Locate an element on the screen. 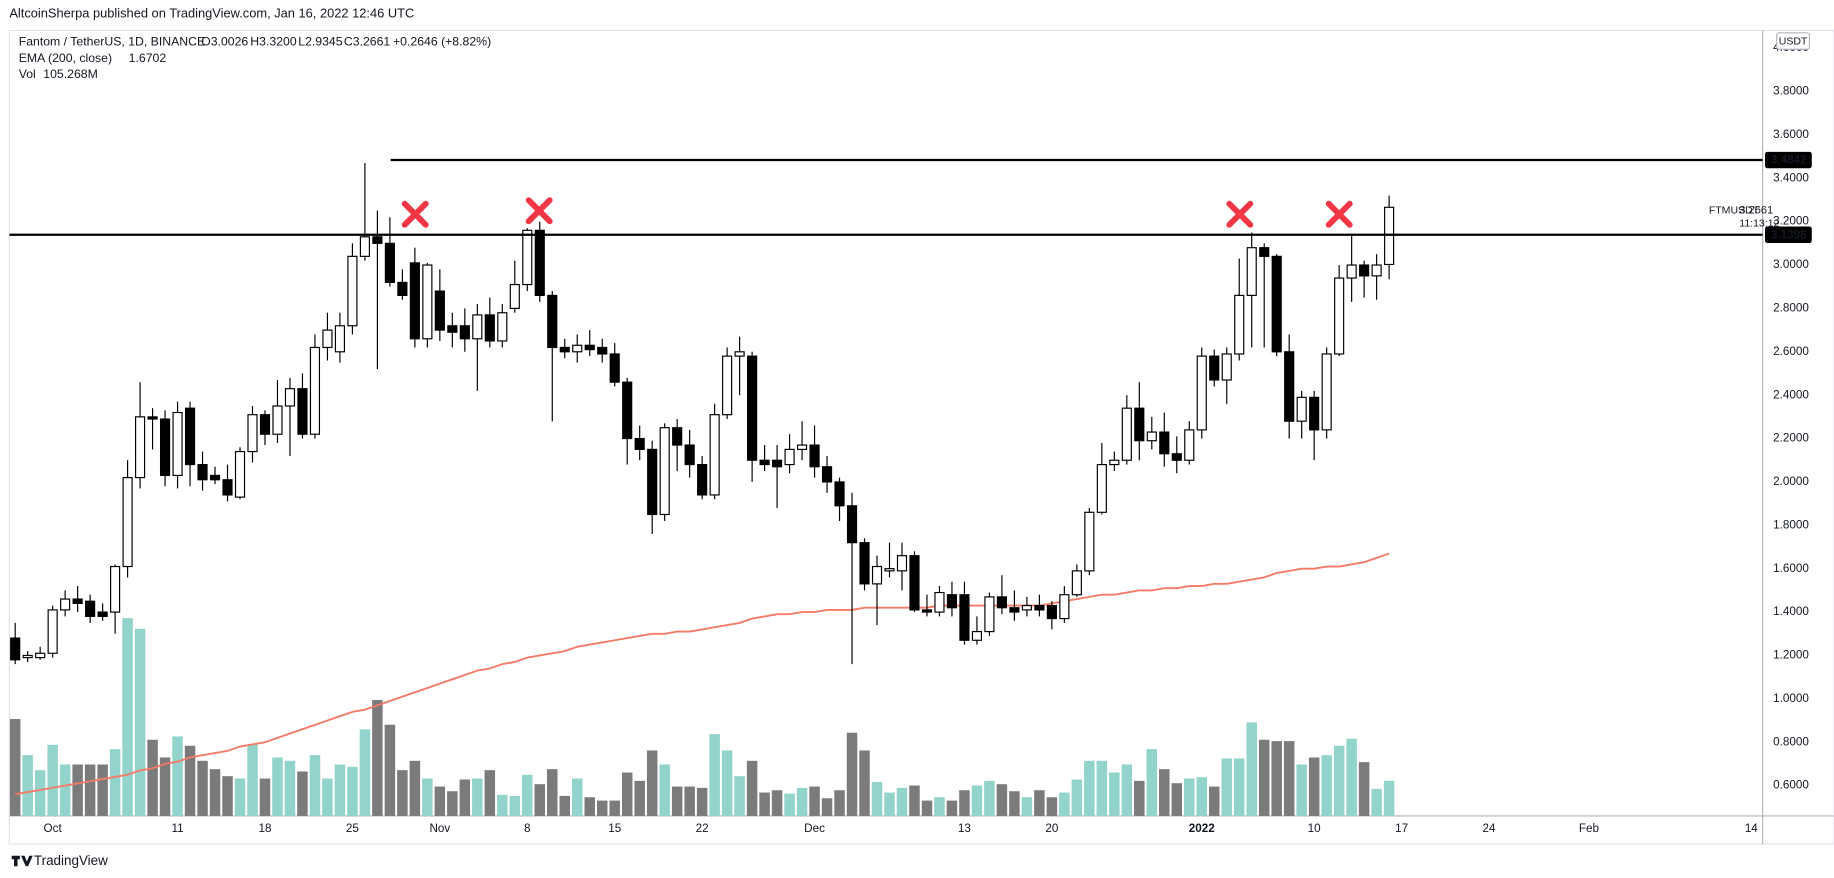  countdown: 11:13:12 is located at coordinates (1759, 223).